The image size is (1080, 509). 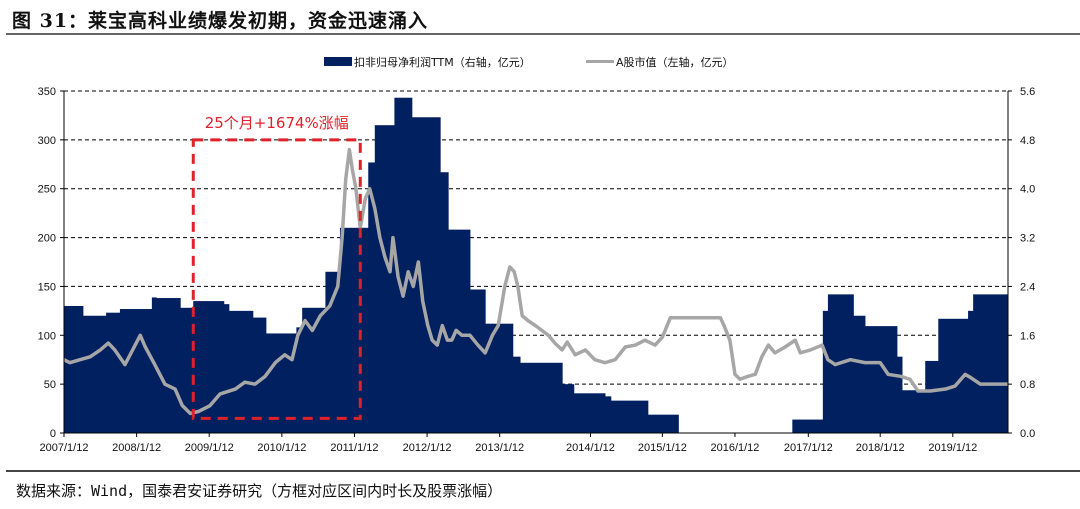 I want to click on y-right-tick-label: 3.2, so click(x=1027, y=239).